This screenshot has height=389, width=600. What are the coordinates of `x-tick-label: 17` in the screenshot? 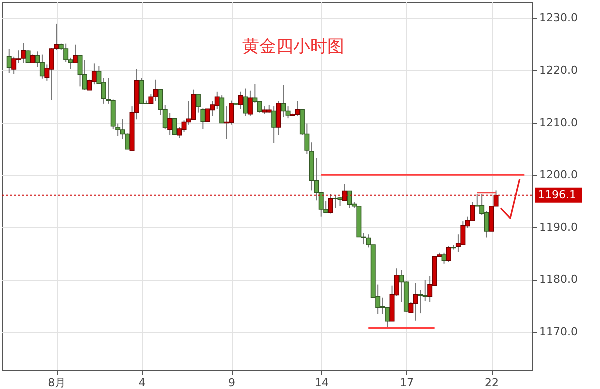 It's located at (407, 382).